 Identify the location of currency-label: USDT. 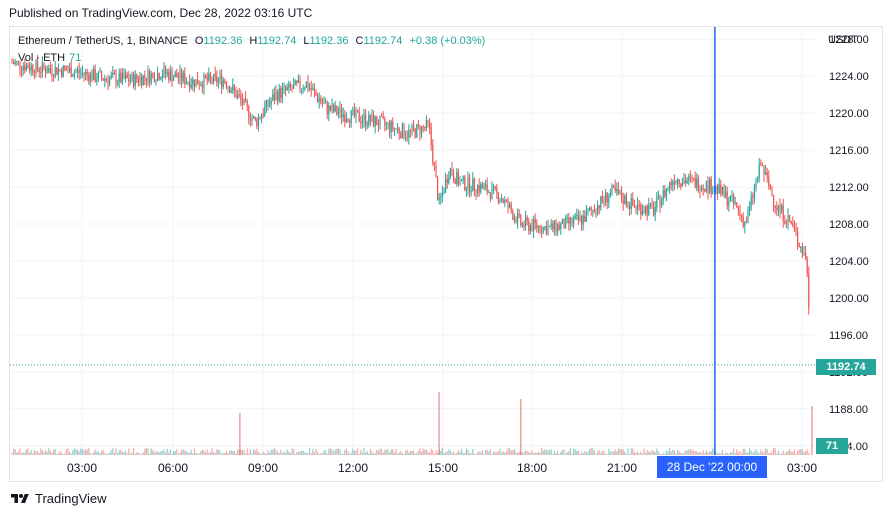
(843, 40).